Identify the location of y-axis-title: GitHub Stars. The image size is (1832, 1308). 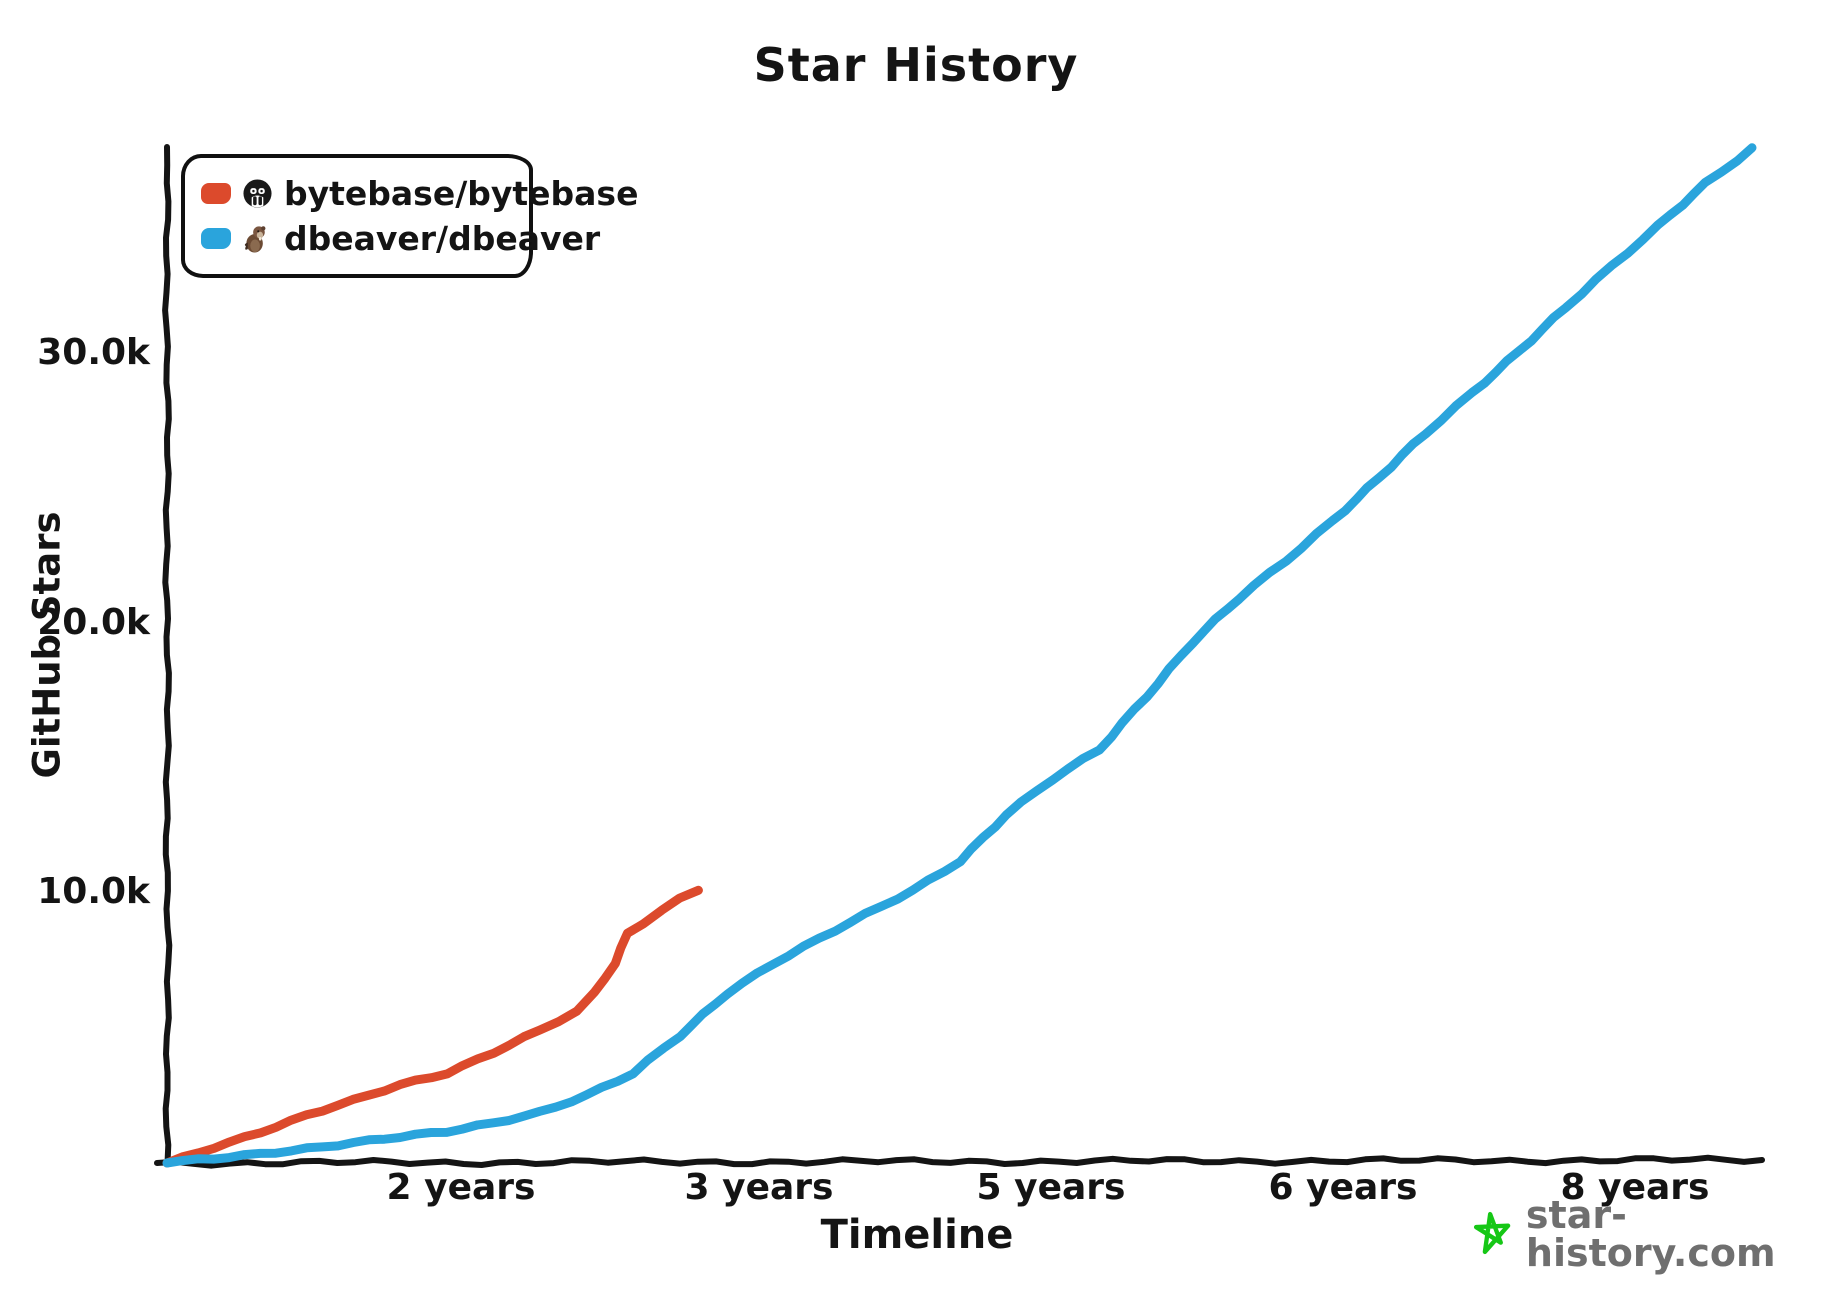
(47, 645).